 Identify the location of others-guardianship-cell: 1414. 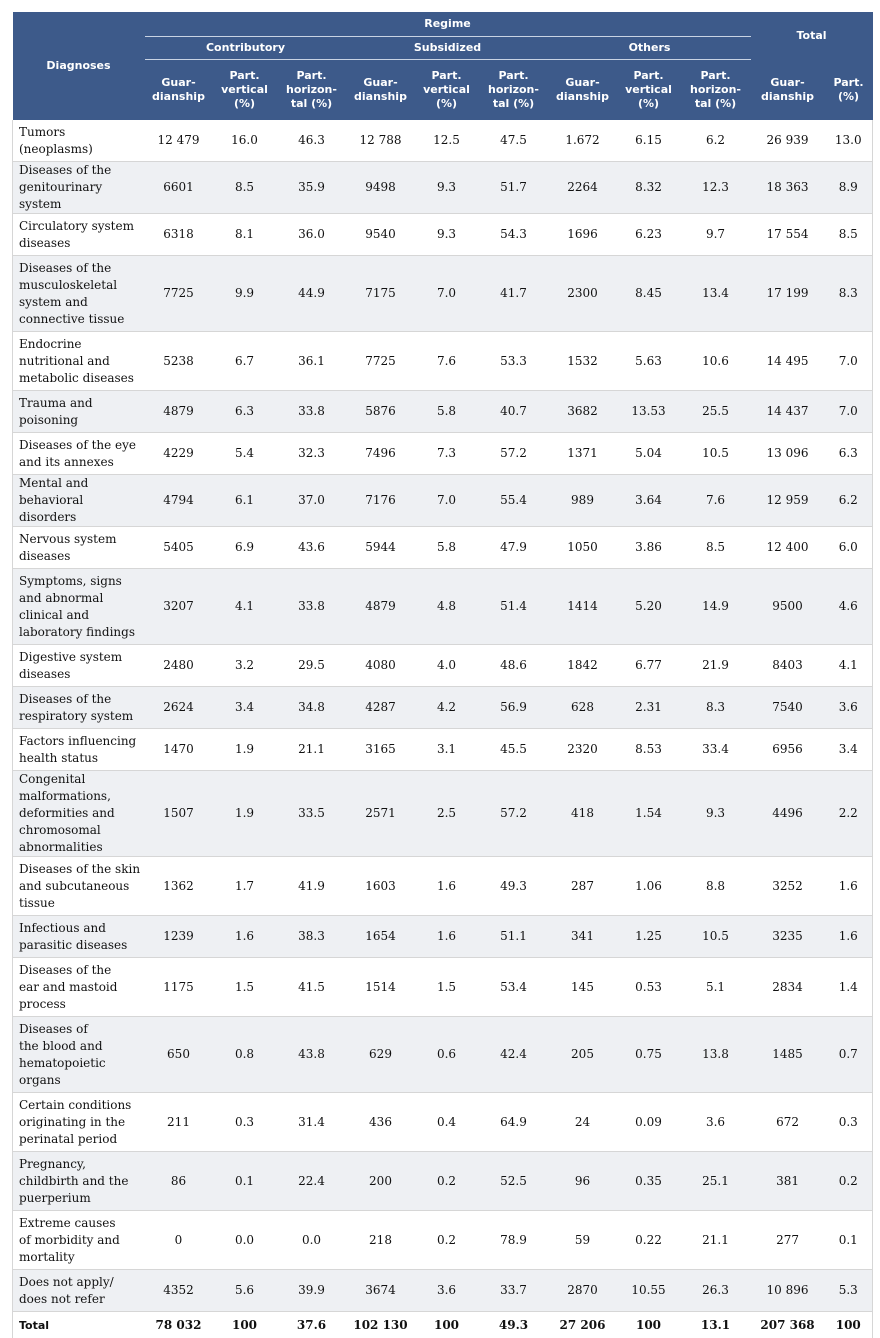
(583, 607).